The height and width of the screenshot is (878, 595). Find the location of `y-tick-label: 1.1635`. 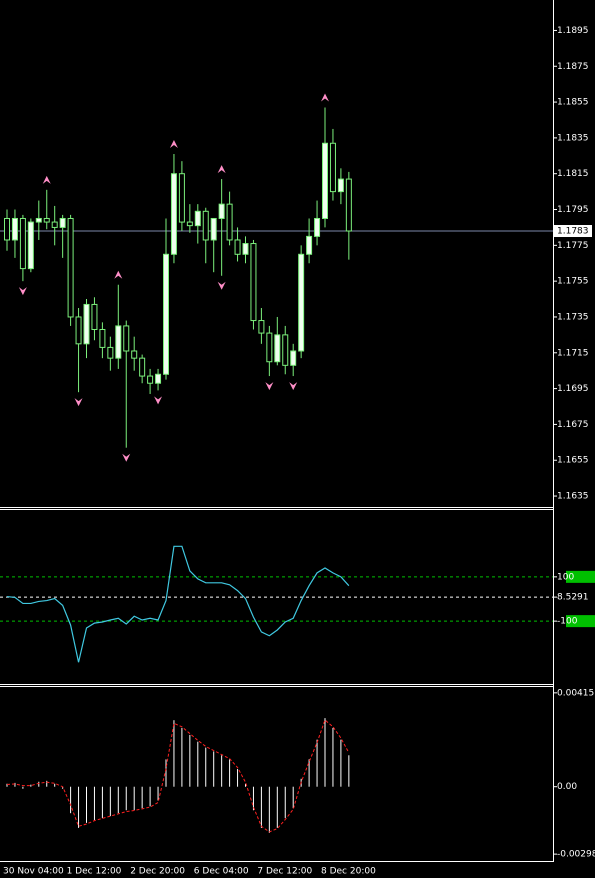

y-tick-label: 1.1635 is located at coordinates (573, 497).